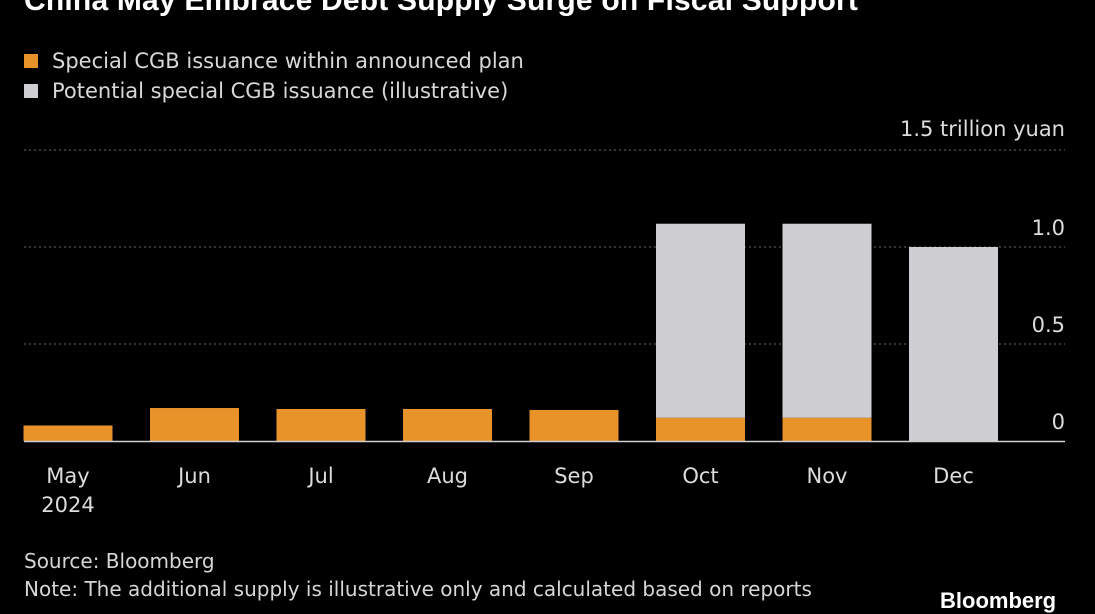 The height and width of the screenshot is (614, 1095). What do you see at coordinates (1058, 422) in the screenshot?
I see `y-tick-label: 0` at bounding box center [1058, 422].